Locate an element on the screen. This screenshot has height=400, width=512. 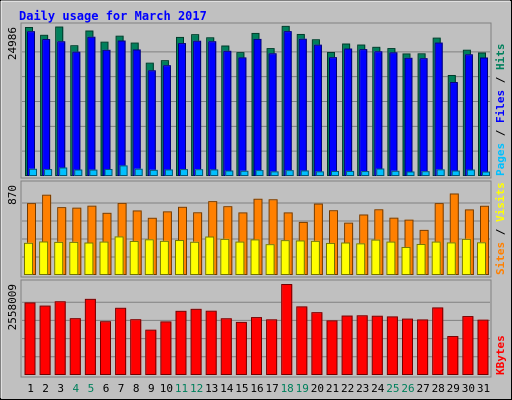
bar-pages-day-12-outline is located at coordinates (199, 172).